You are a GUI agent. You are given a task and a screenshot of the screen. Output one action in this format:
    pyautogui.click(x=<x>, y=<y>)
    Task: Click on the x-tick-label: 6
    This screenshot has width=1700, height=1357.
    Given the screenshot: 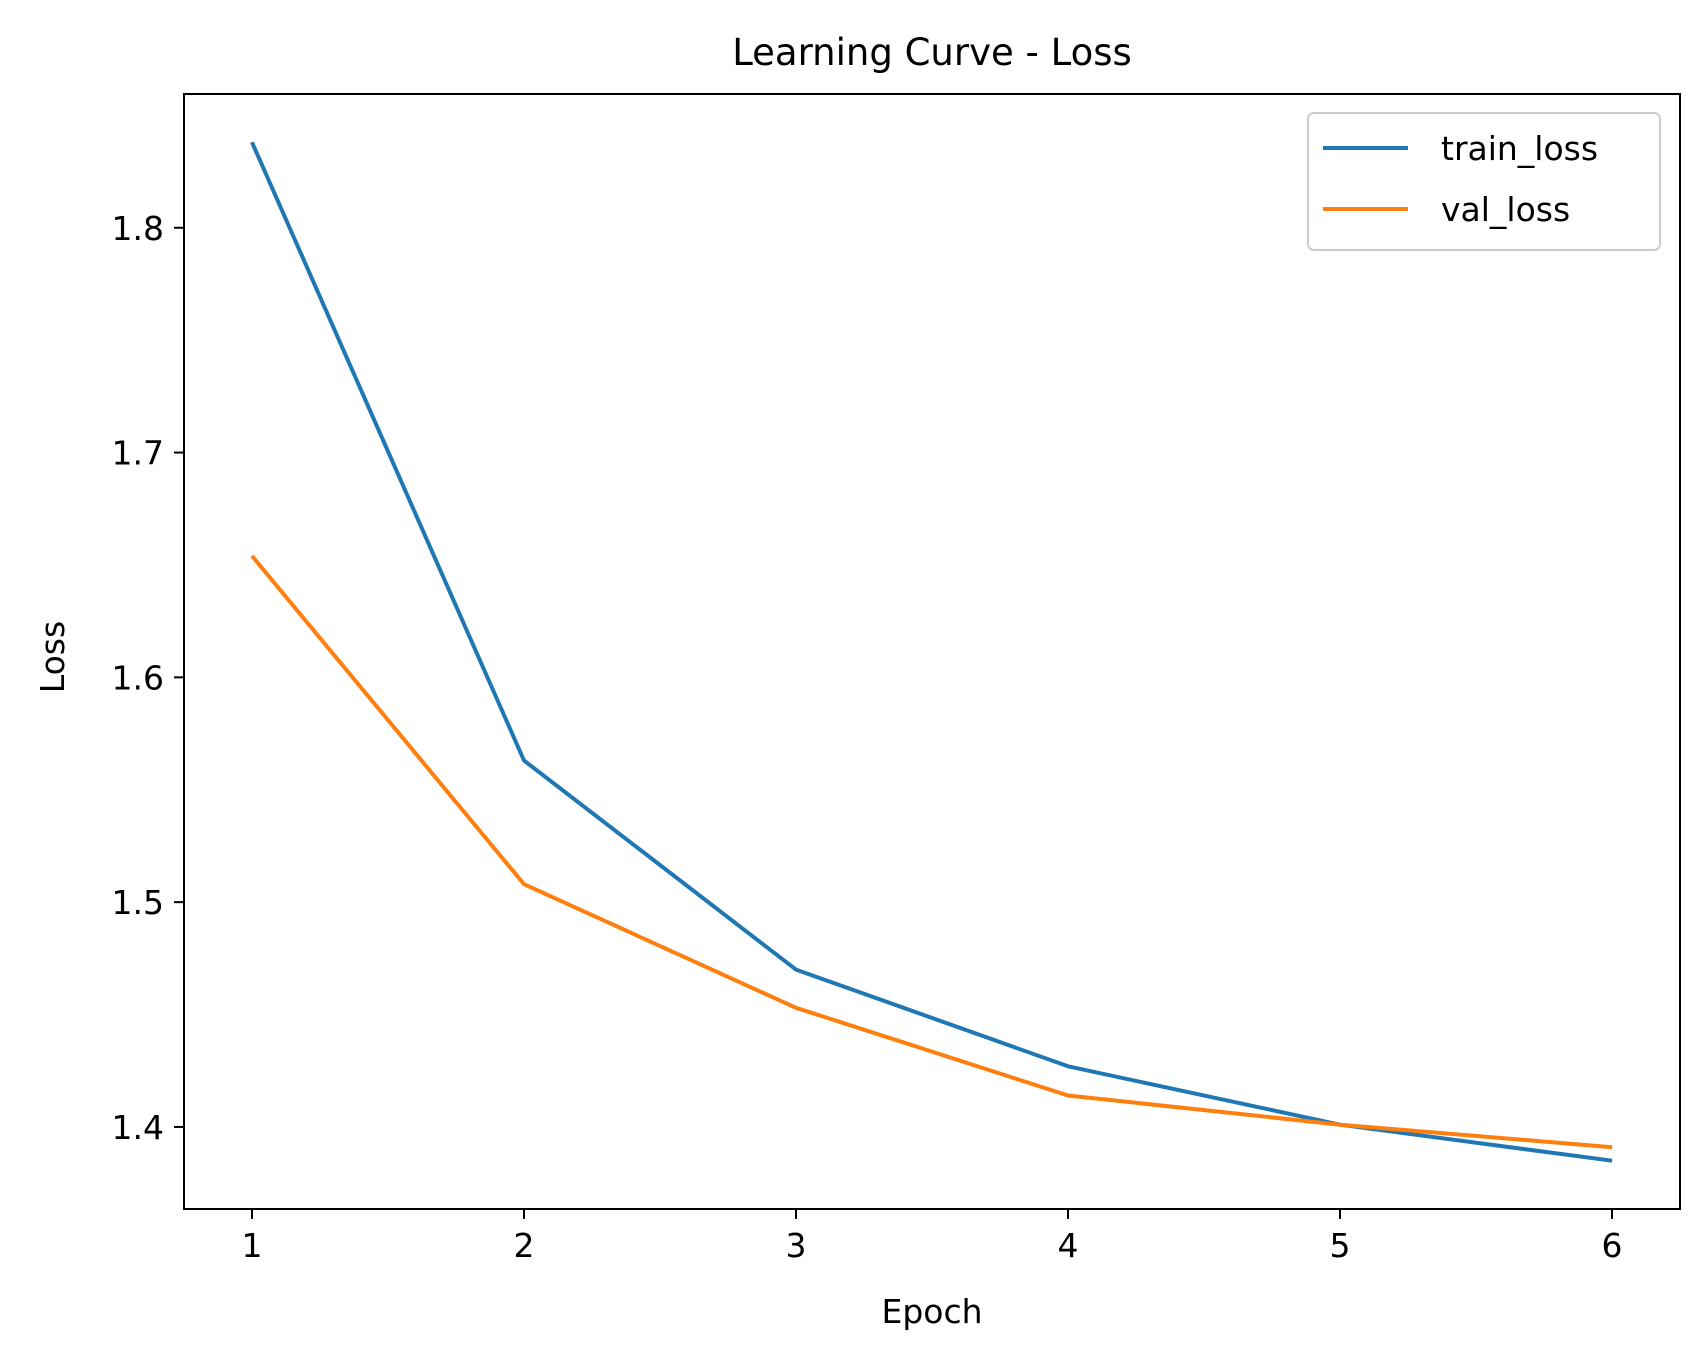 What is the action you would take?
    pyautogui.click(x=1612, y=1245)
    